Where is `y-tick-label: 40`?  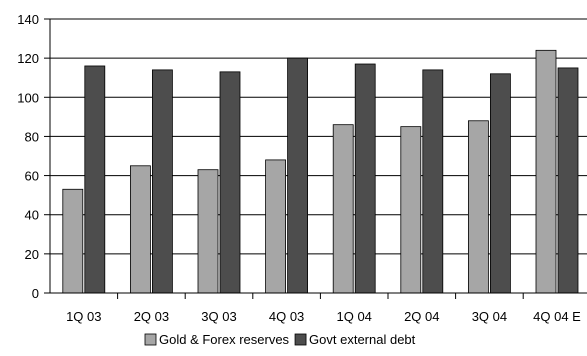
y-tick-label: 40 is located at coordinates (32, 215).